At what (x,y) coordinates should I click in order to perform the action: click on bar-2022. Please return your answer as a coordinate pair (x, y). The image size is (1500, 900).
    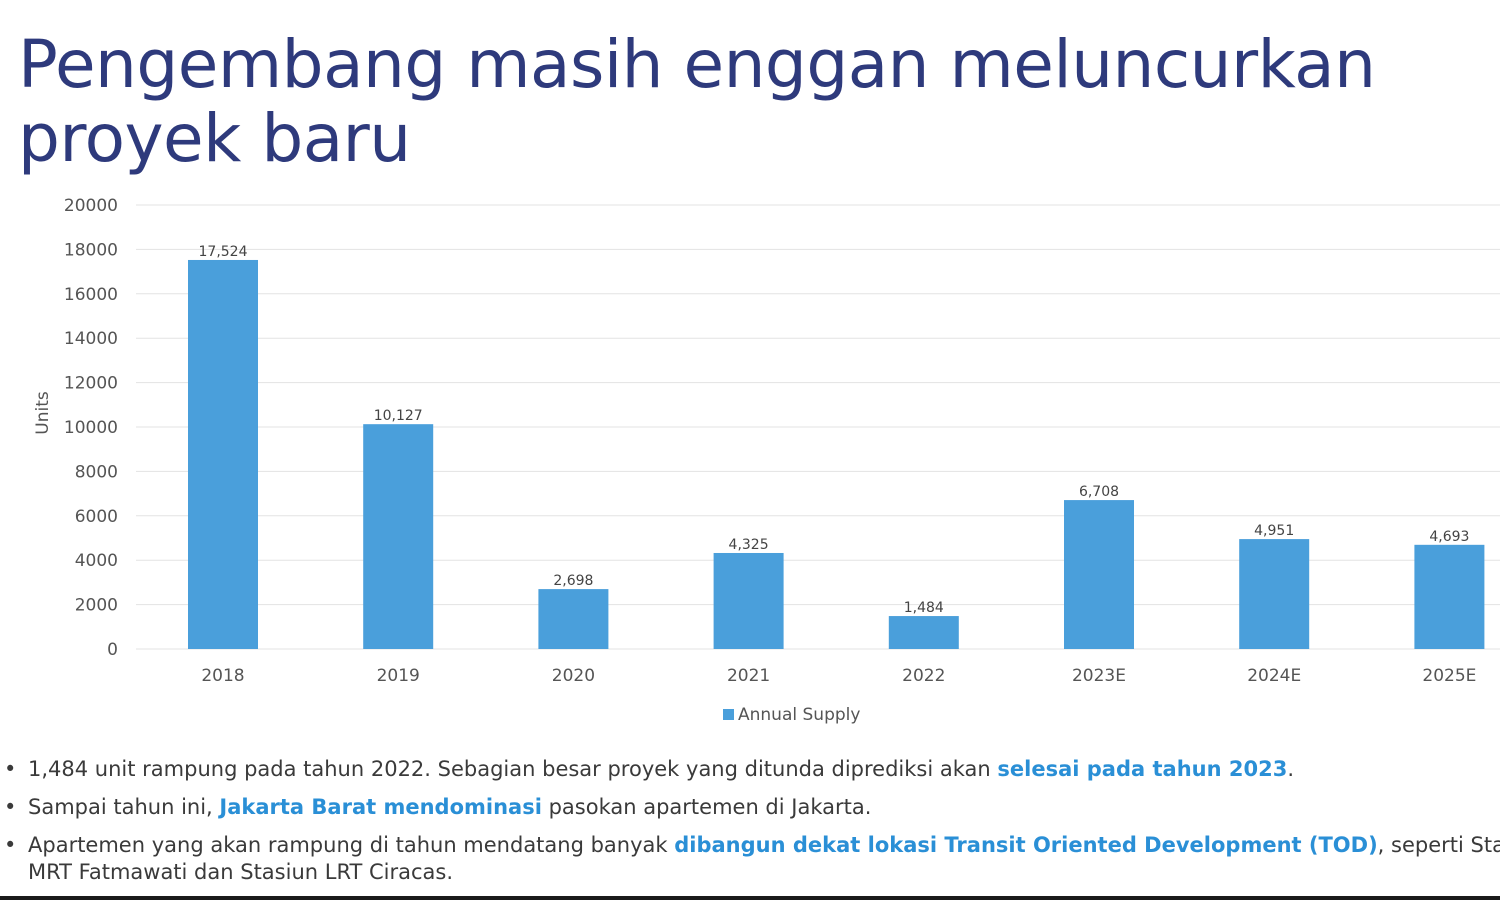
    Looking at the image, I should click on (923, 632).